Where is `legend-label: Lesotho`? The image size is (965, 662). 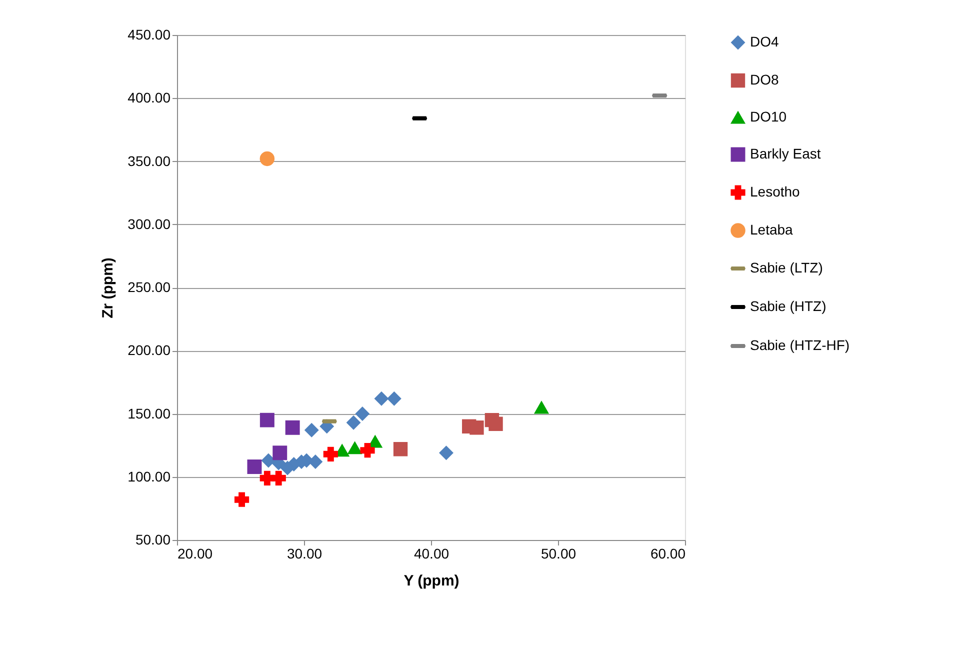 legend-label: Lesotho is located at coordinates (775, 192).